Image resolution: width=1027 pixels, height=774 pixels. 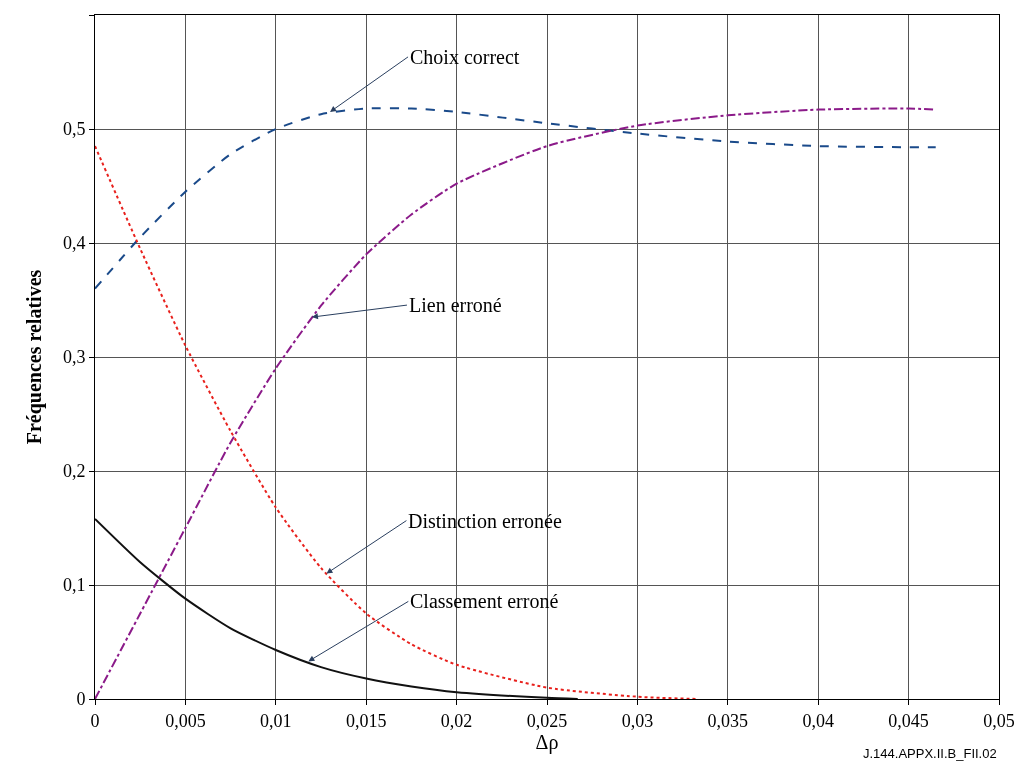 I want to click on y-tick-label: 0, so click(x=81, y=699).